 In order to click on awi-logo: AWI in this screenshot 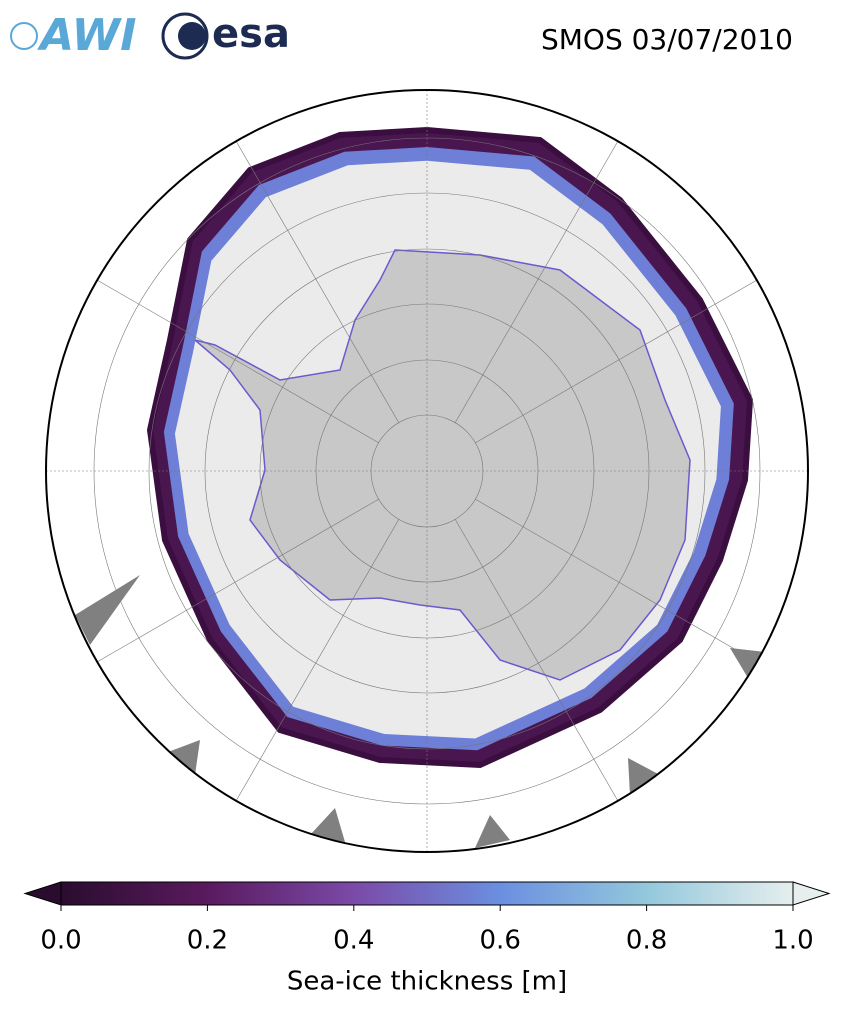, I will do `click(73, 35)`.